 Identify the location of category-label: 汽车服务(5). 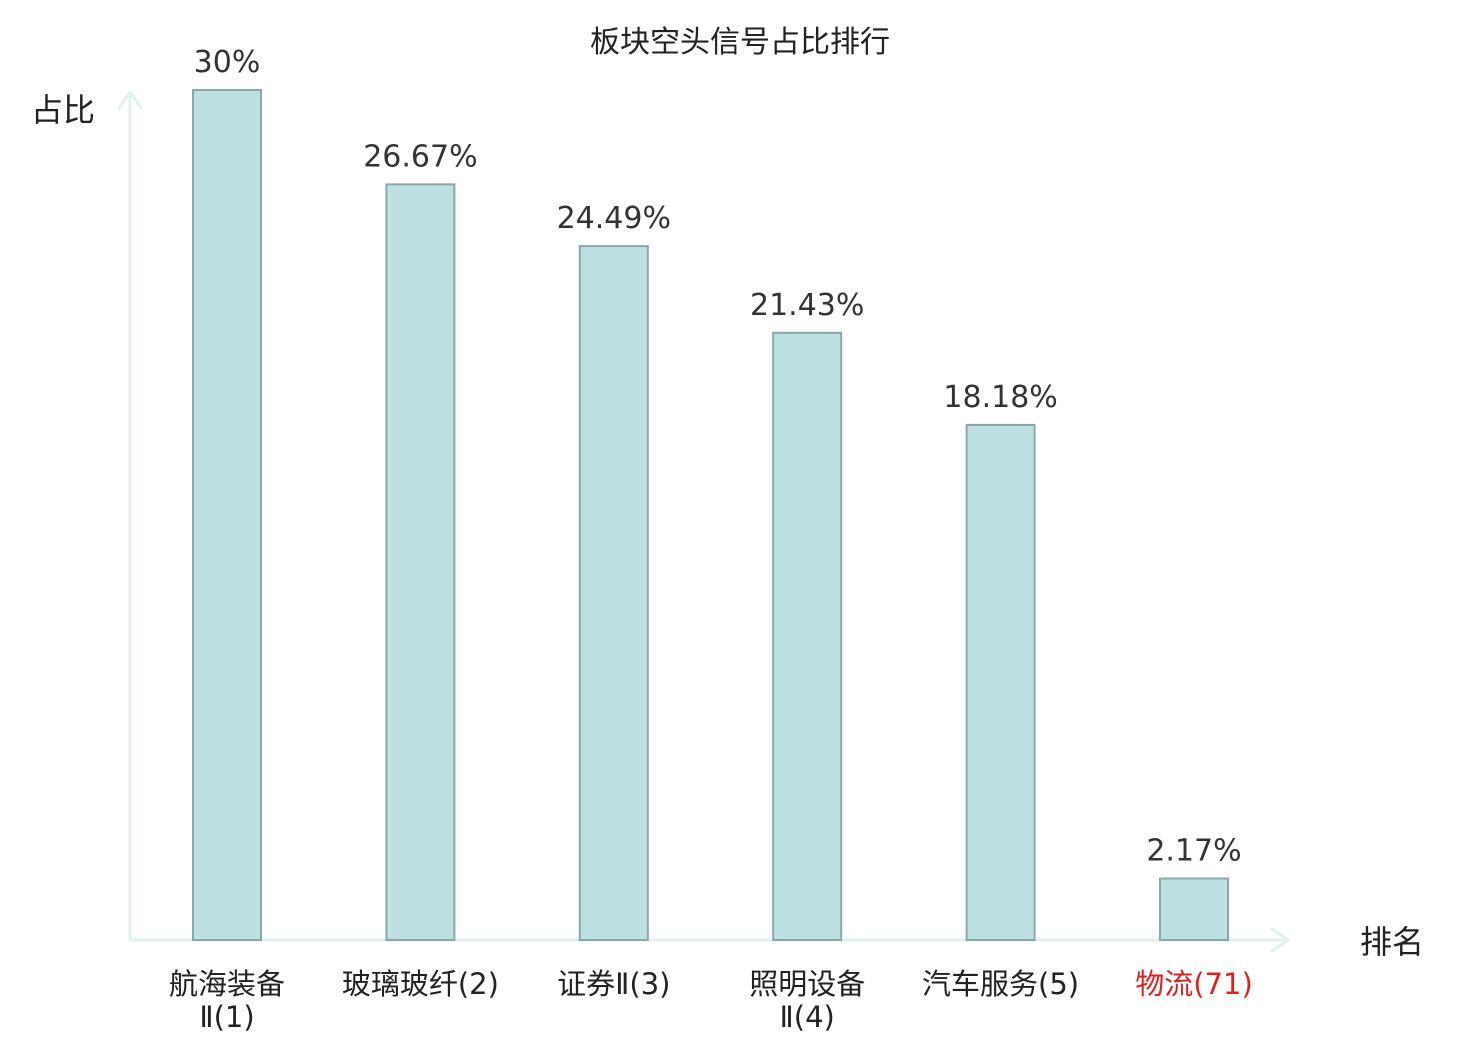
(1000, 984).